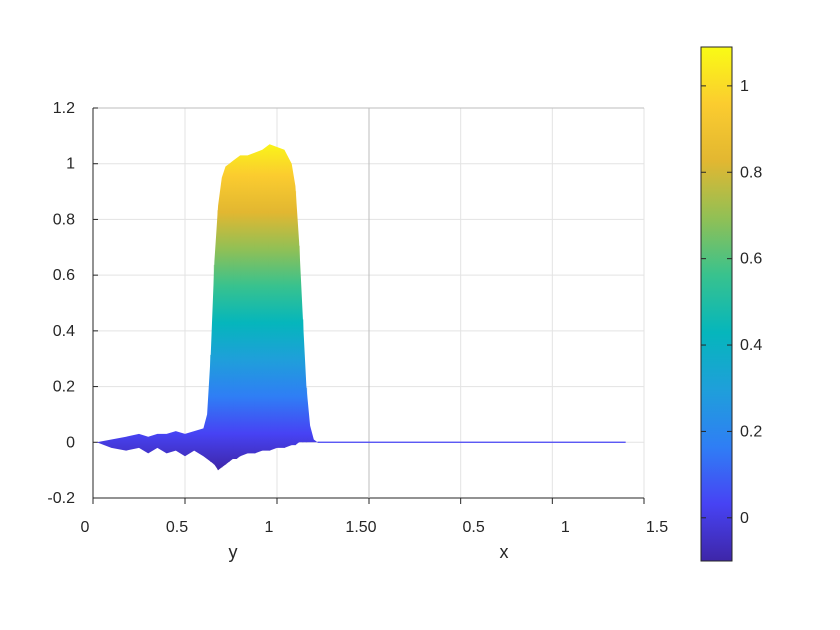  I want to click on y-tick-label: 1, so click(269, 527).